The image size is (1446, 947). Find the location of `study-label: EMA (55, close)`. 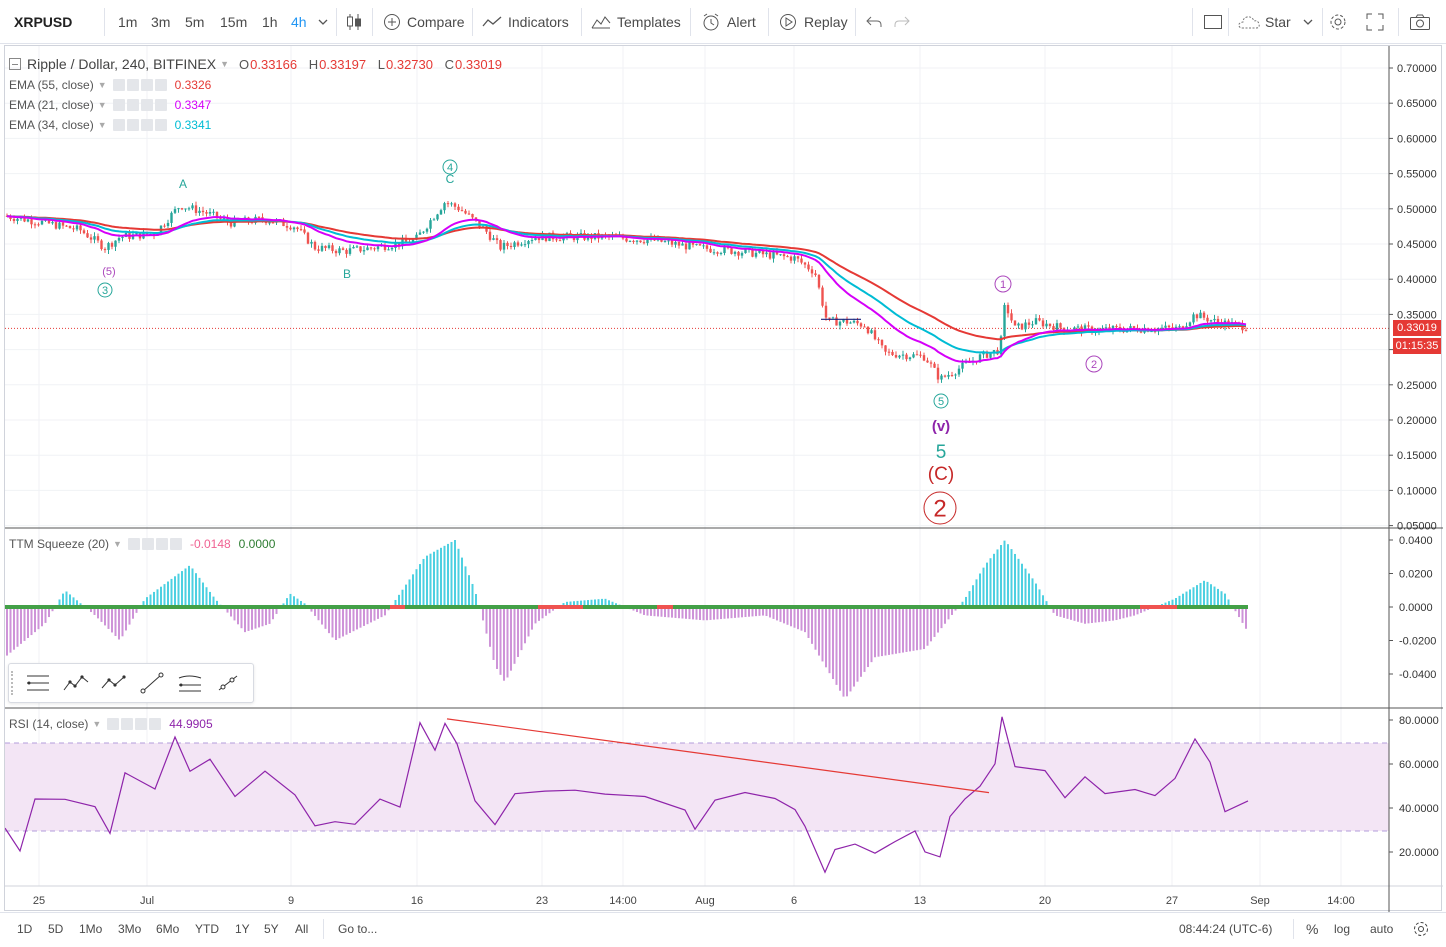

study-label: EMA (55, close) is located at coordinates (51, 85).